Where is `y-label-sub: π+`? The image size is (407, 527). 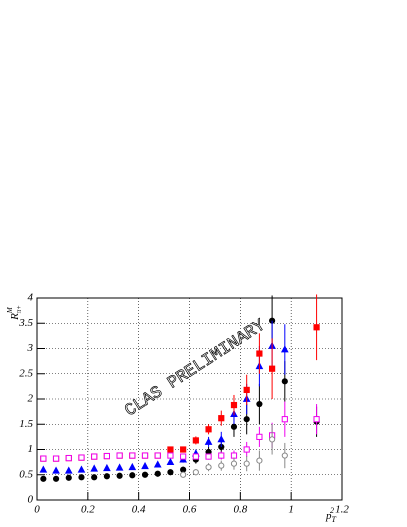 y-label-sub: π+ is located at coordinates (19, 309).